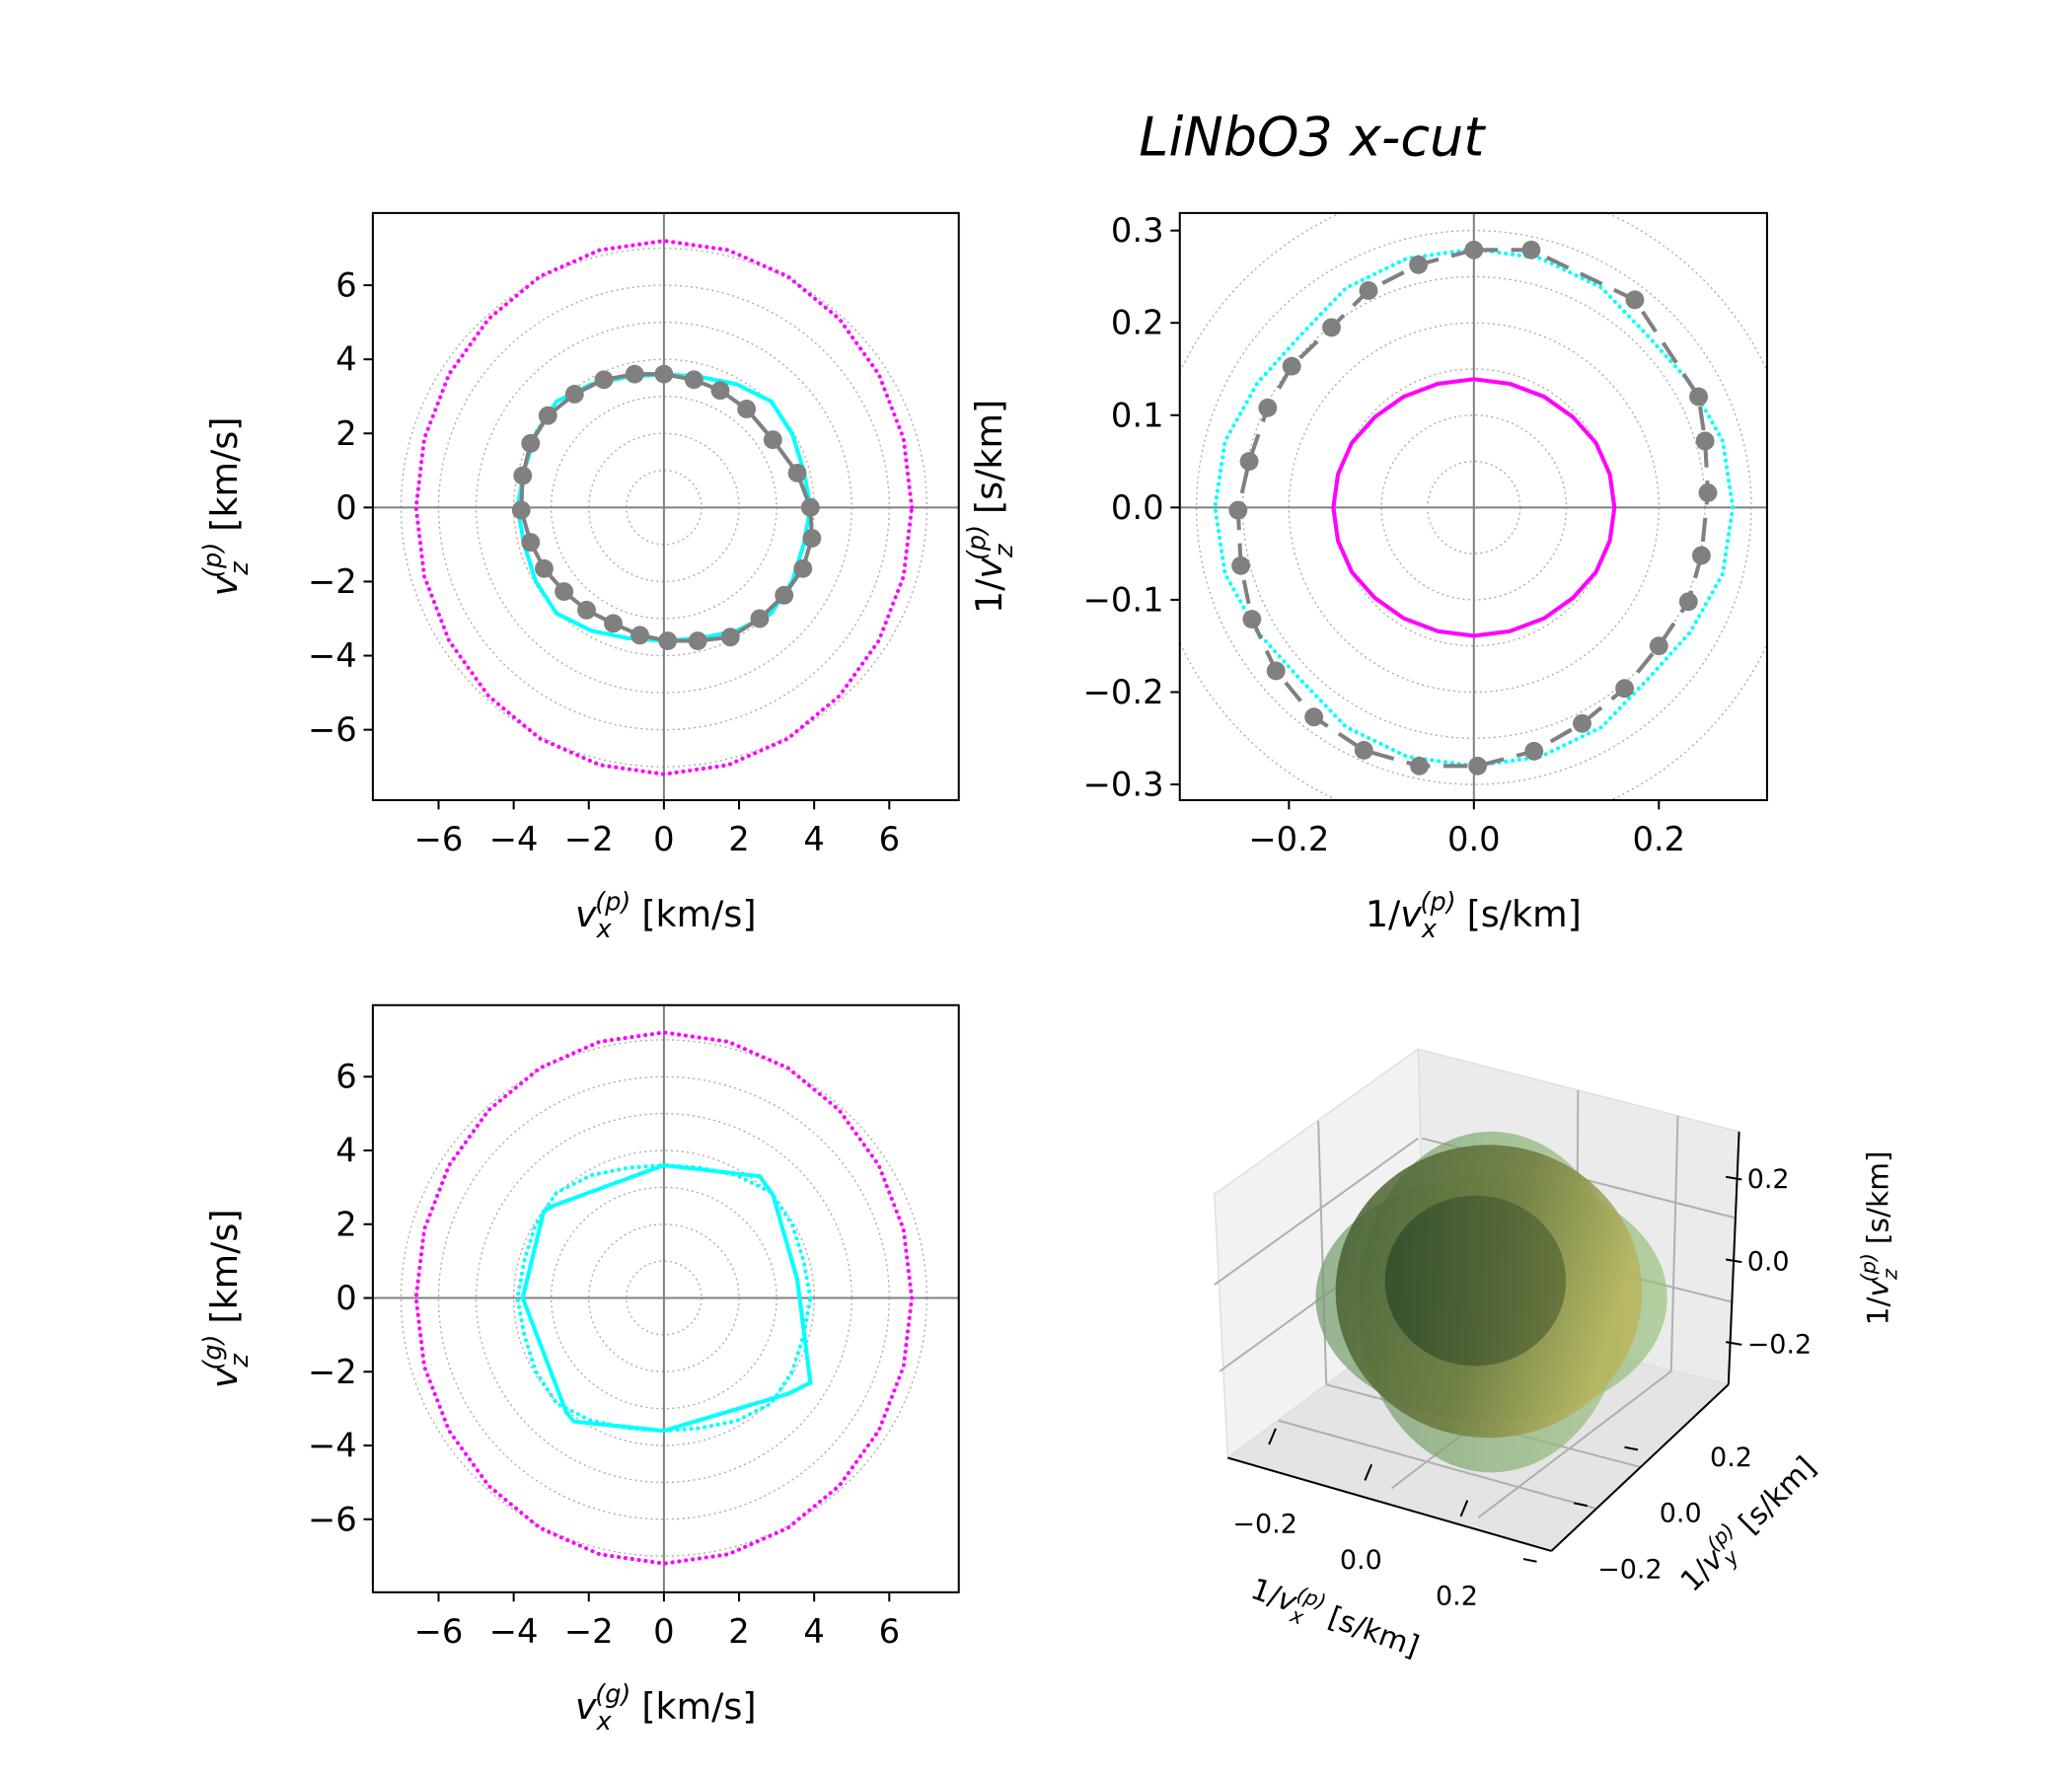  Describe the element at coordinates (739, 839) in the screenshot. I see `x-tick-label: 2` at that location.